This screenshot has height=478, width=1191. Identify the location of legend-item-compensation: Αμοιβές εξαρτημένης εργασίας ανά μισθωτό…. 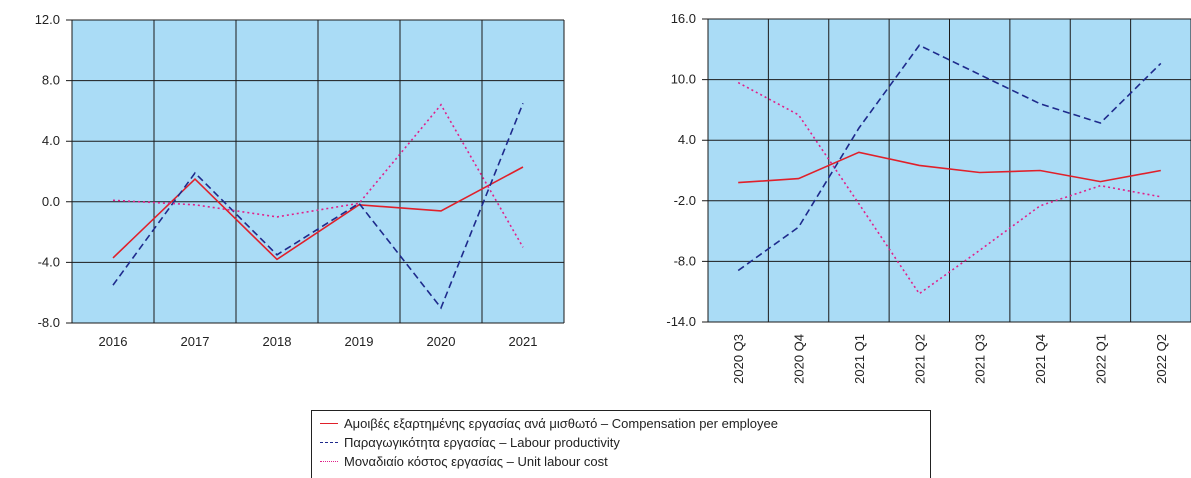
(625, 423).